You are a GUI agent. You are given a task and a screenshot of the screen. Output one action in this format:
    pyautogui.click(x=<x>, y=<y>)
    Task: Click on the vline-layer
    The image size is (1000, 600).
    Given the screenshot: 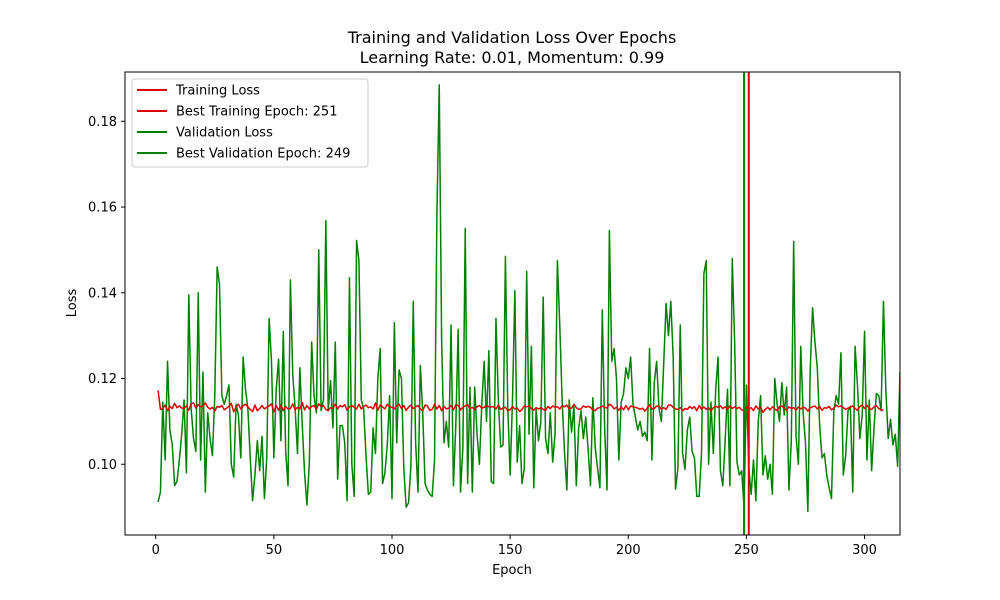 What is the action you would take?
    pyautogui.click(x=746, y=303)
    